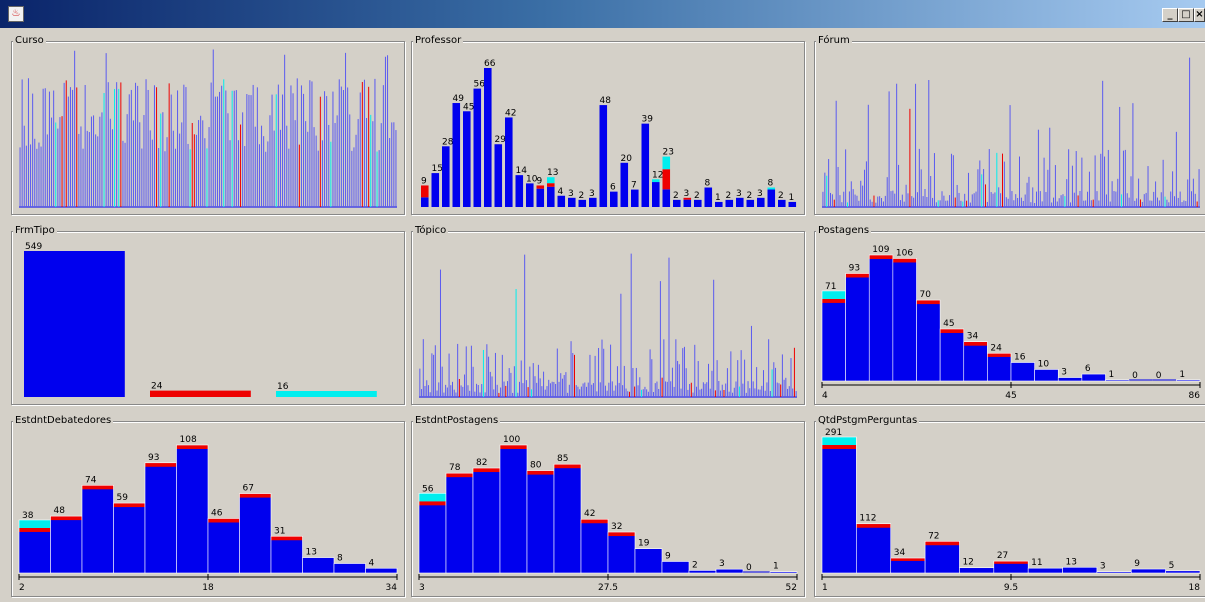  I want to click on data-label: 8, so click(340, 559).